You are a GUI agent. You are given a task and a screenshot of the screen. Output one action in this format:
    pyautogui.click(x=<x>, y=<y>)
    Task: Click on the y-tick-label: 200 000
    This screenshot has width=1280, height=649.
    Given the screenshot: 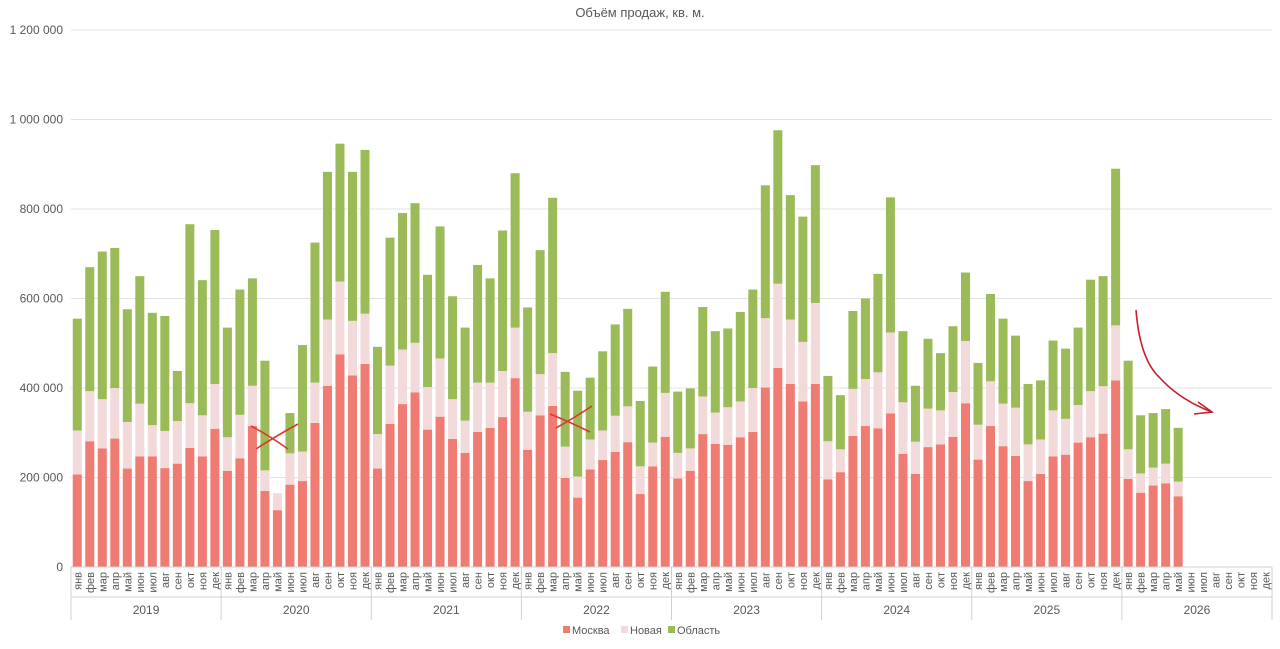 What is the action you would take?
    pyautogui.click(x=42, y=478)
    